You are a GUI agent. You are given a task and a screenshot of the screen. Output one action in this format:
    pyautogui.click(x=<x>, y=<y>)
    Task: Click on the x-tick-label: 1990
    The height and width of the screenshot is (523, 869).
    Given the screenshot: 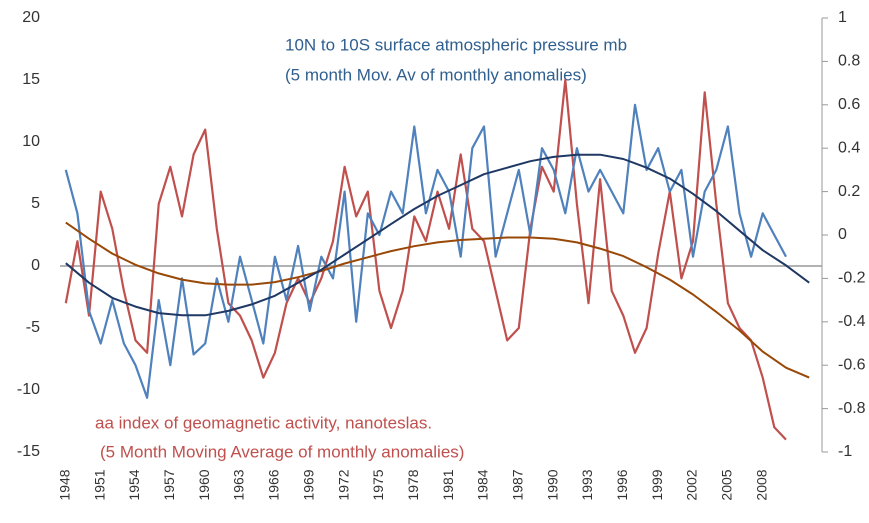 What is the action you would take?
    pyautogui.click(x=552, y=484)
    